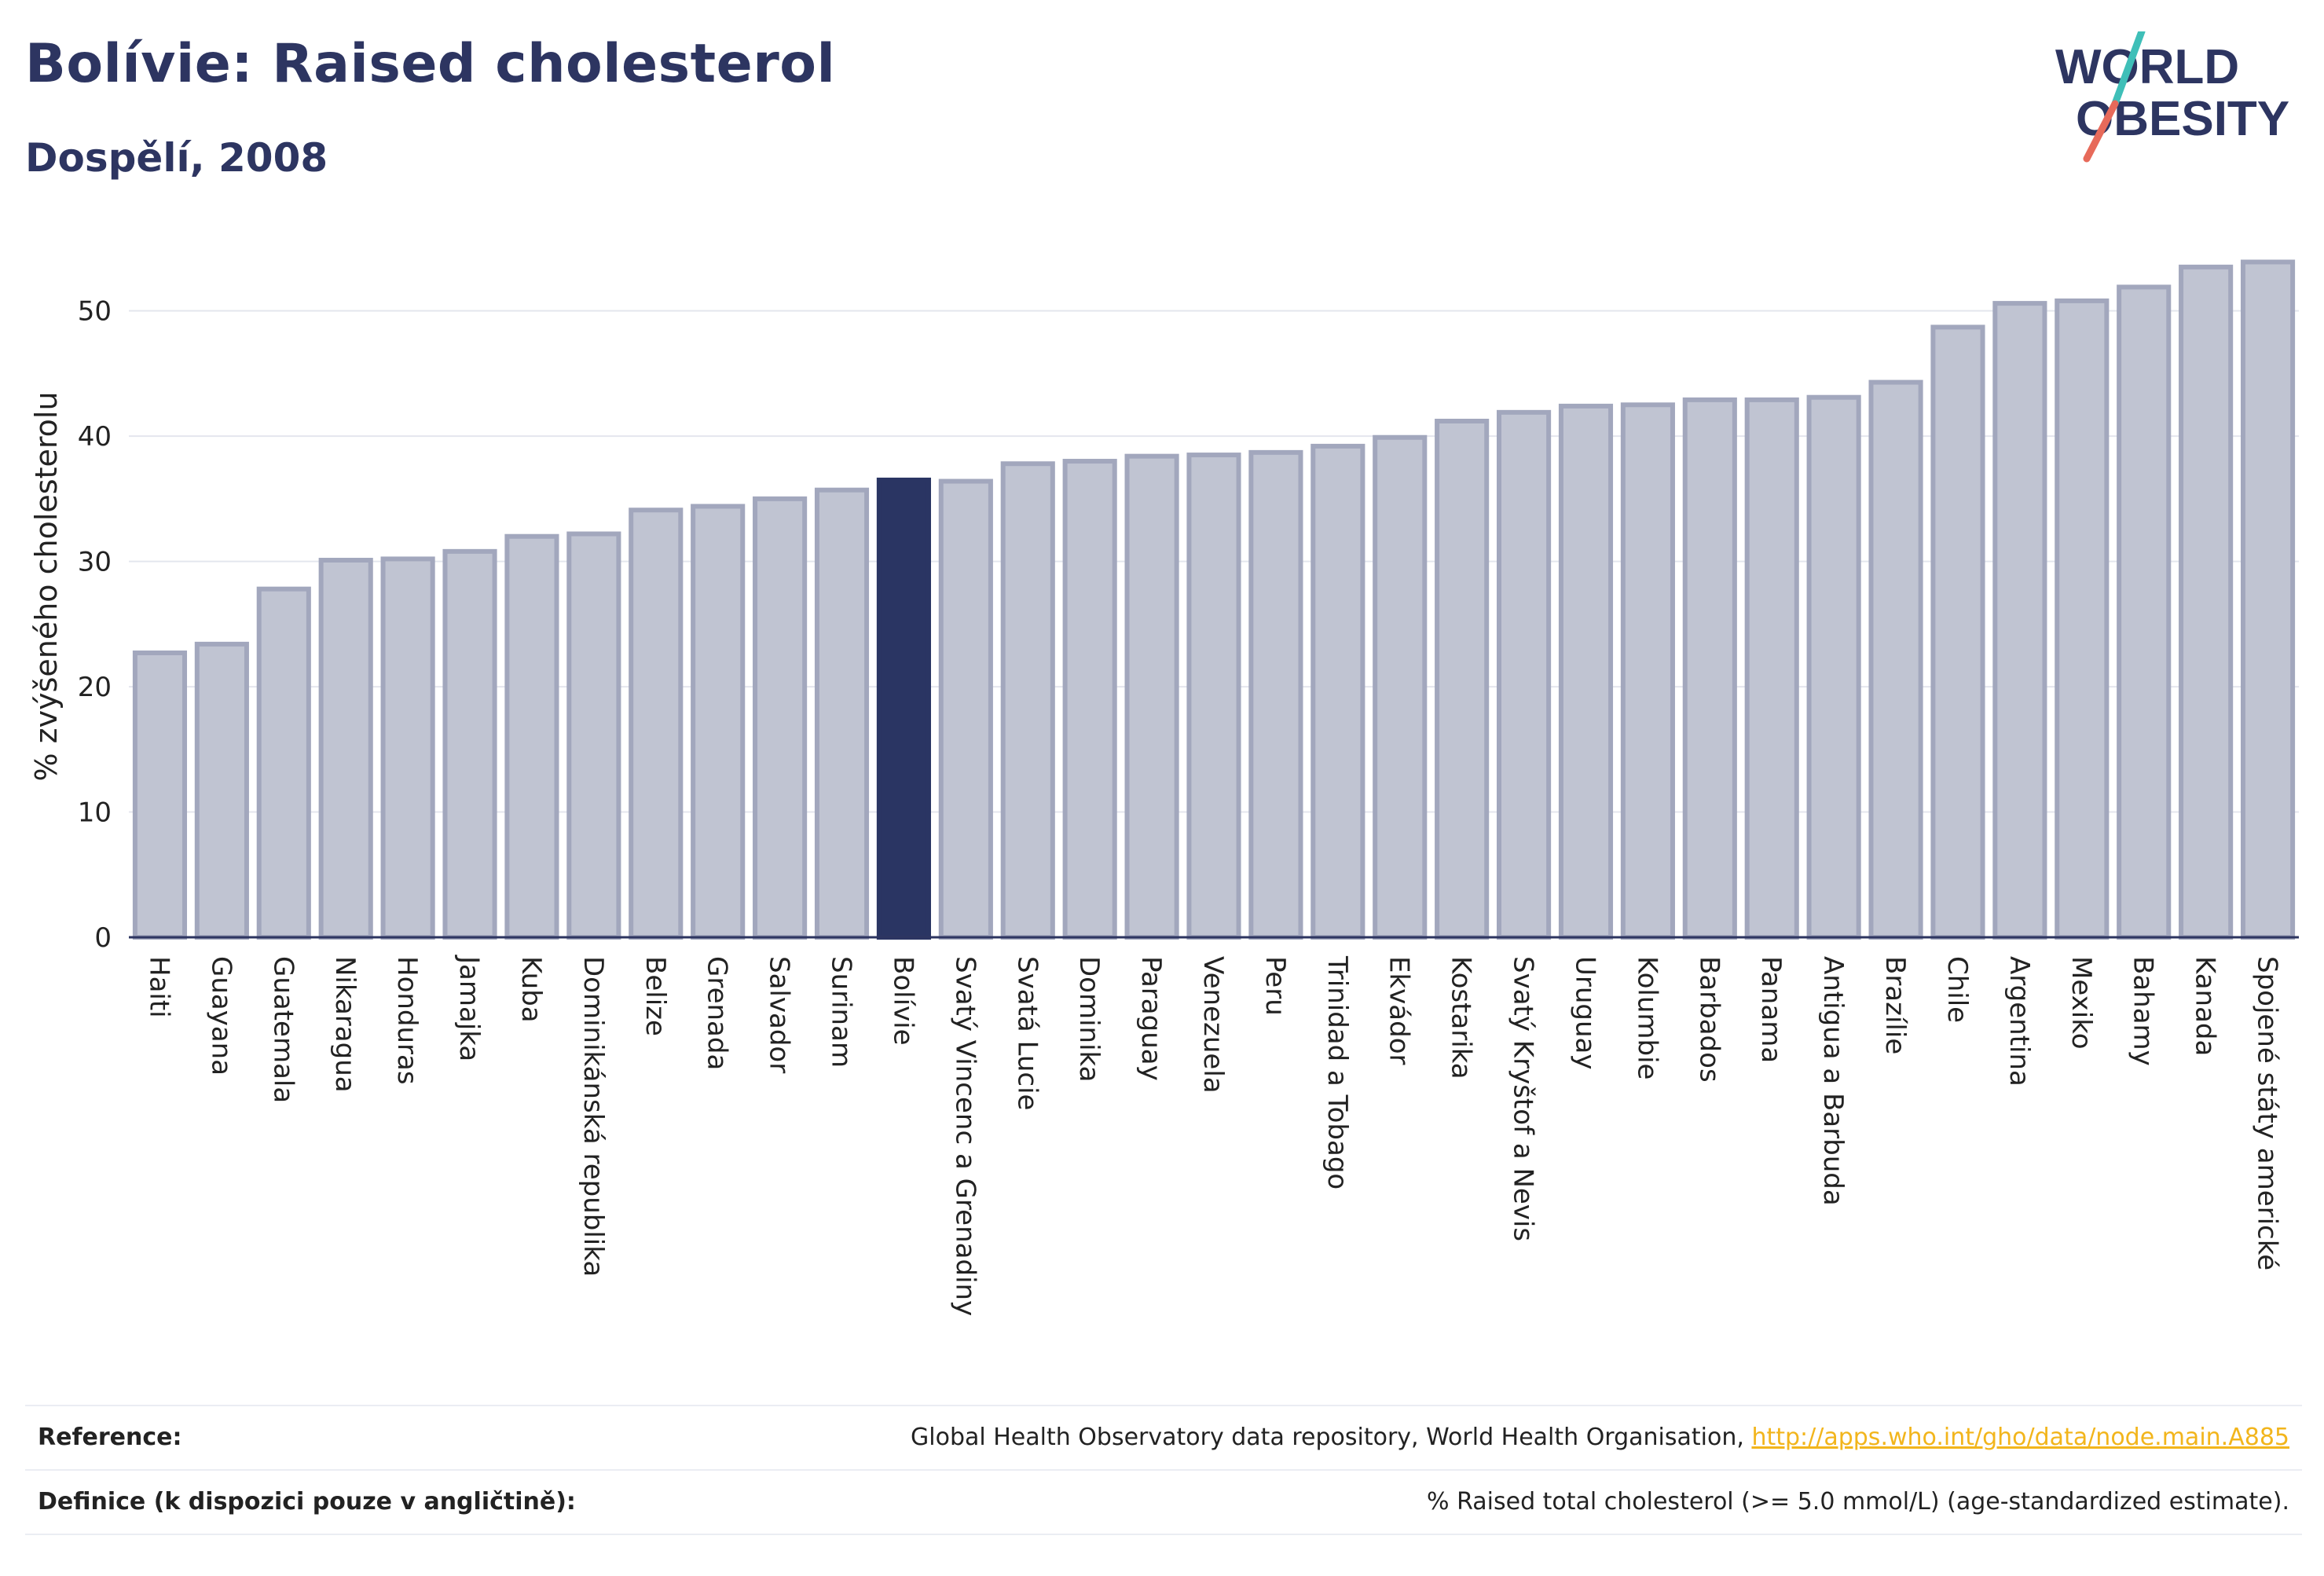  Describe the element at coordinates (220, 1016) in the screenshot. I see `x-tick-label: Guayana` at that location.